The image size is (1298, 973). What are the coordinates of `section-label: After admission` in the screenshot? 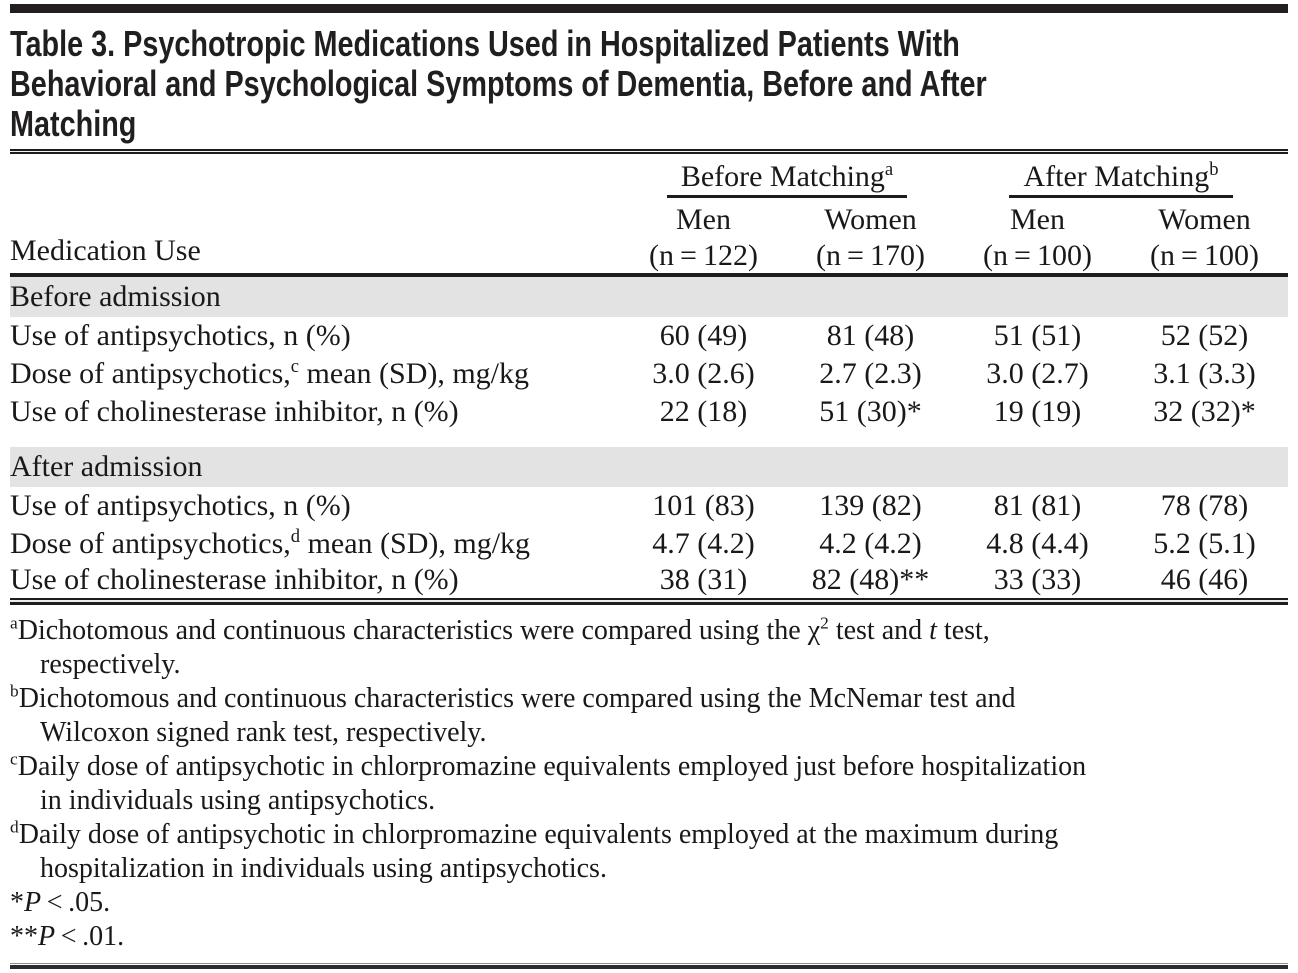 It's located at (106, 466).